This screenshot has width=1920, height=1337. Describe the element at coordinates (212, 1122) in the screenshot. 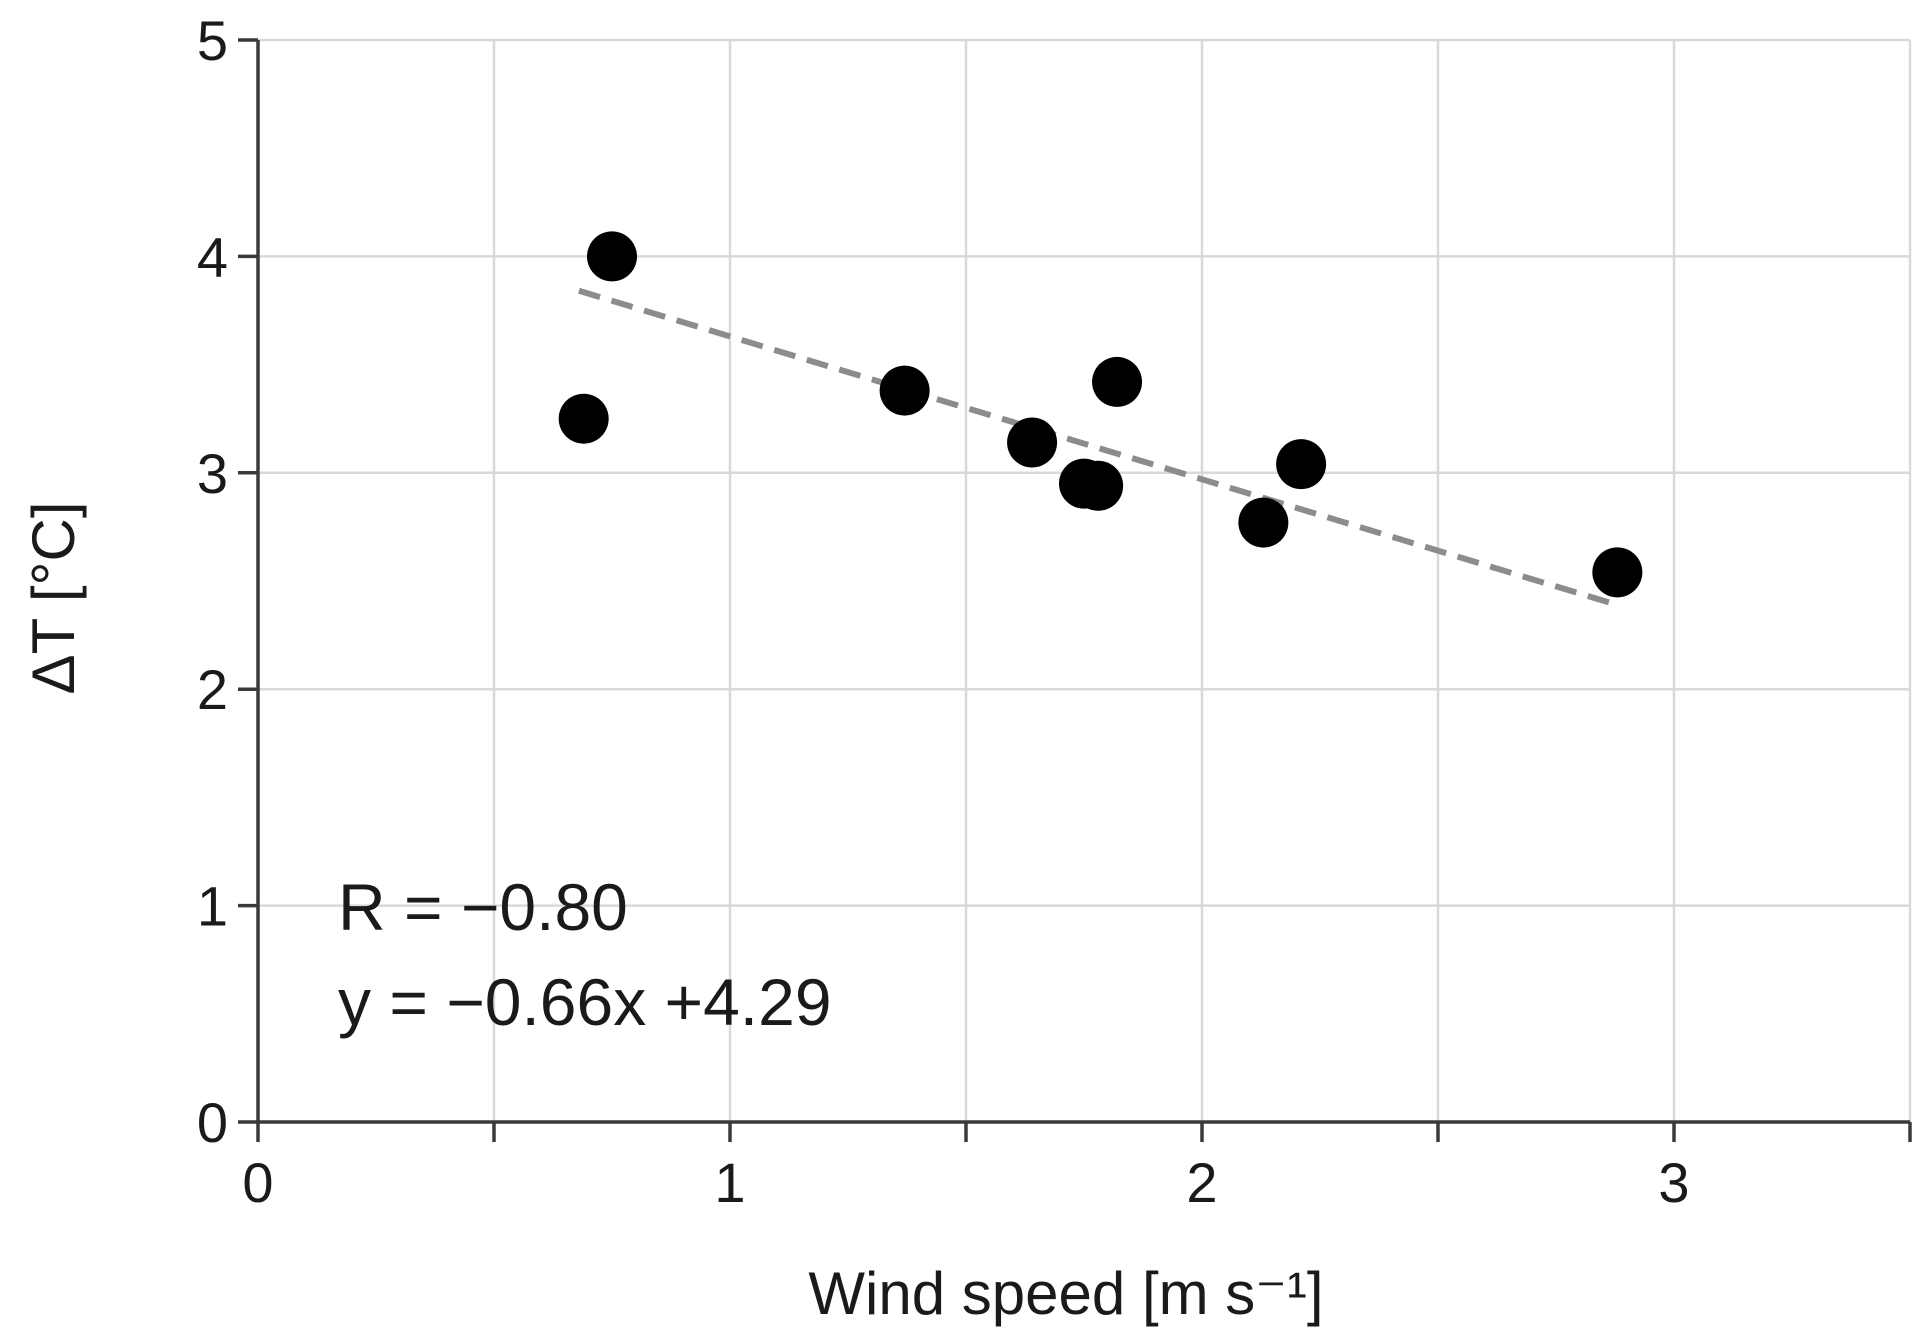

I see `y-tick-label: 0` at that location.